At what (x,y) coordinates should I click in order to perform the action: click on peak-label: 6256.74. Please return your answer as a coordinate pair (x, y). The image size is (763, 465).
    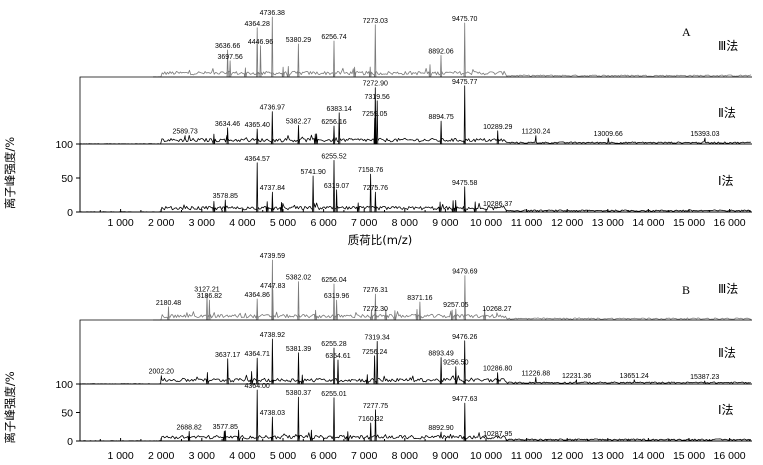
    Looking at the image, I should click on (333, 37).